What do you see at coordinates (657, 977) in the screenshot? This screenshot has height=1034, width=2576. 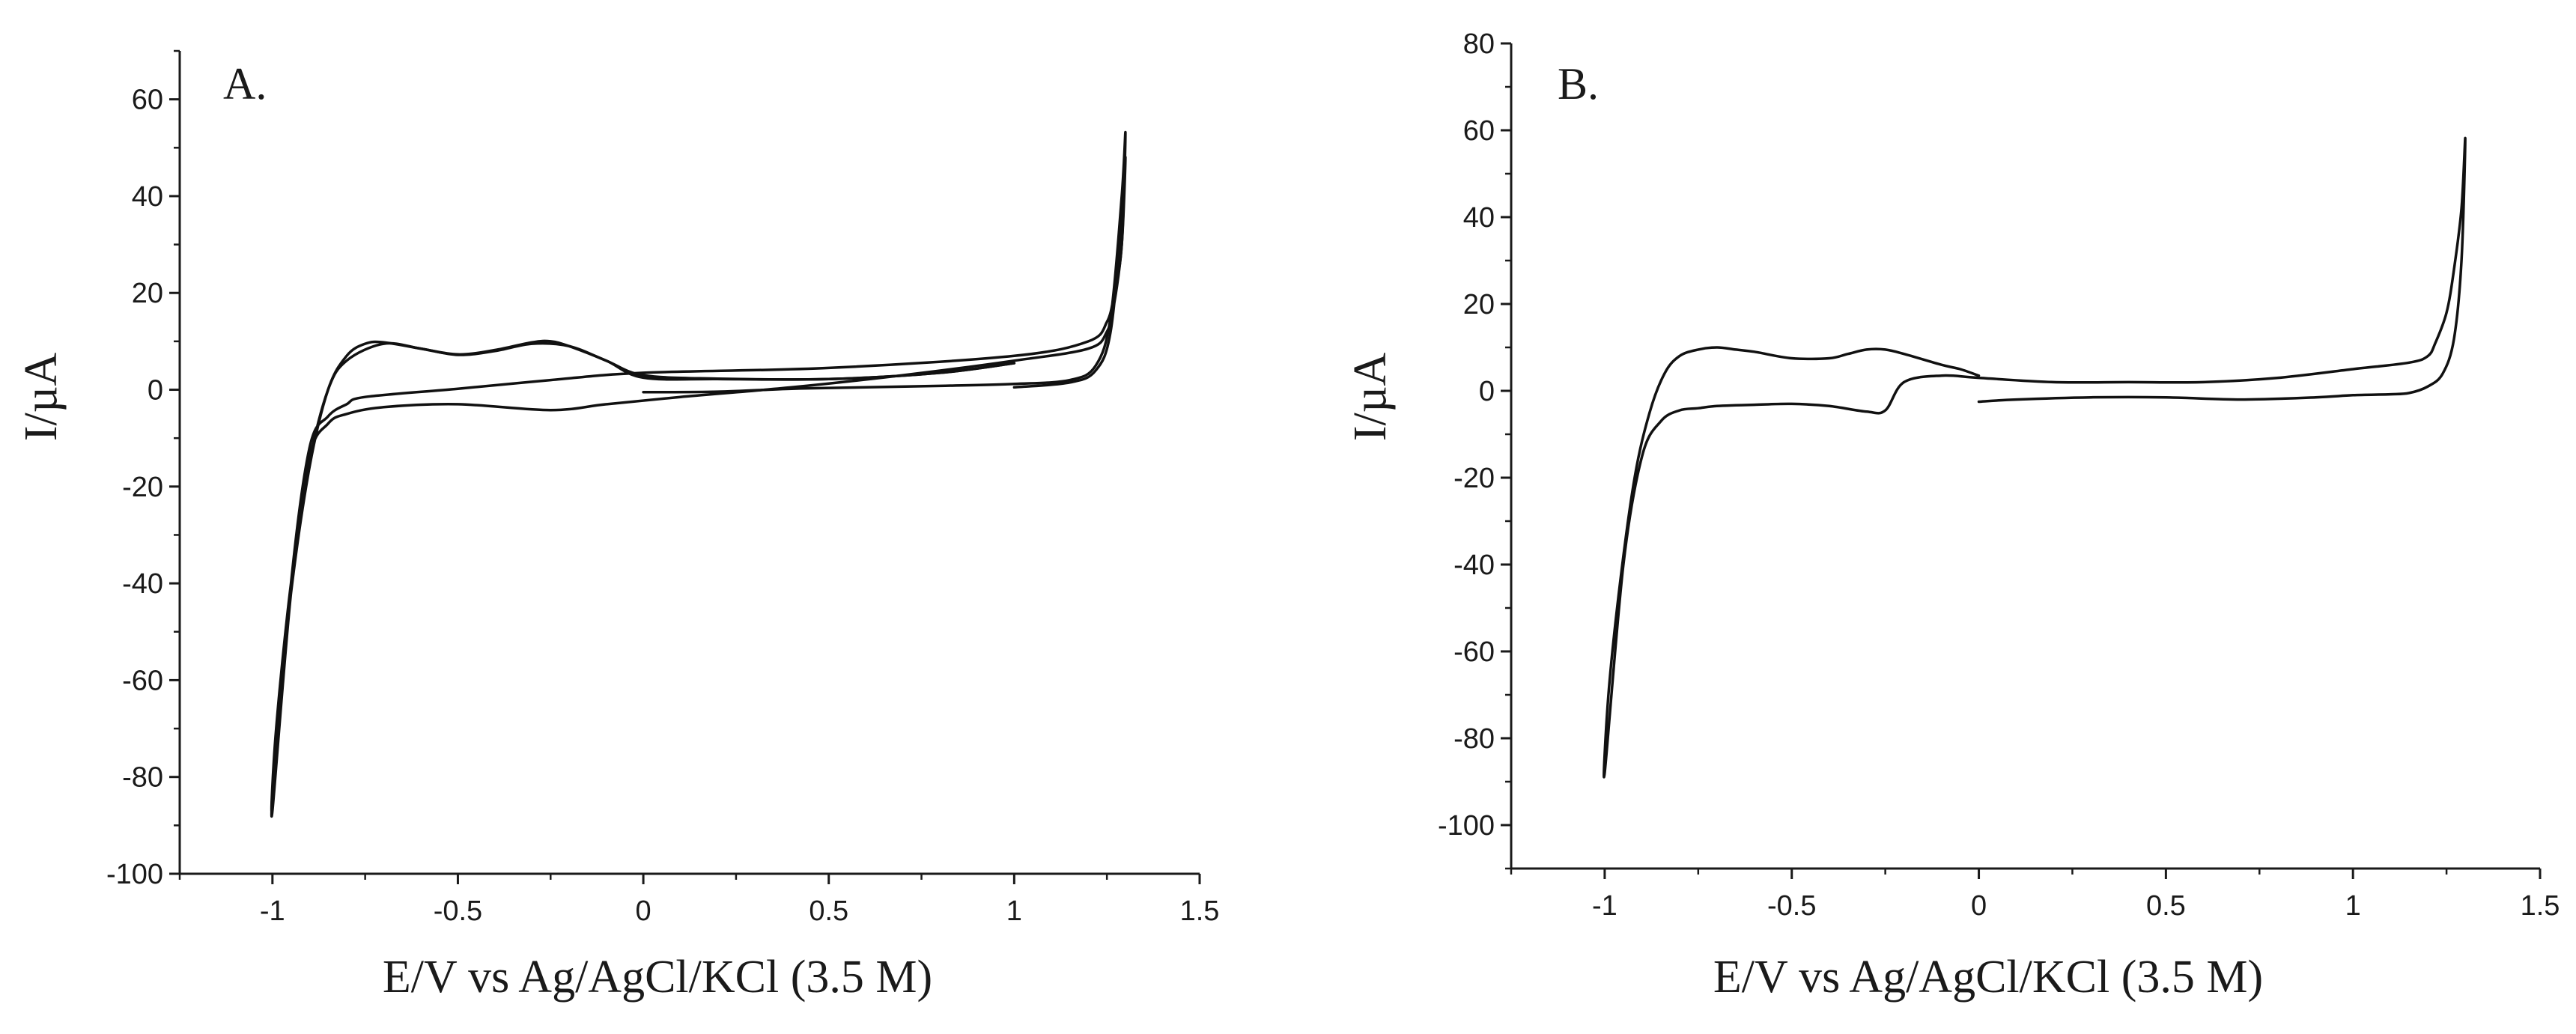 I see `panel-a-x-axis-title: E/V vs Ag/AgCl/KCl (3.5 M)` at bounding box center [657, 977].